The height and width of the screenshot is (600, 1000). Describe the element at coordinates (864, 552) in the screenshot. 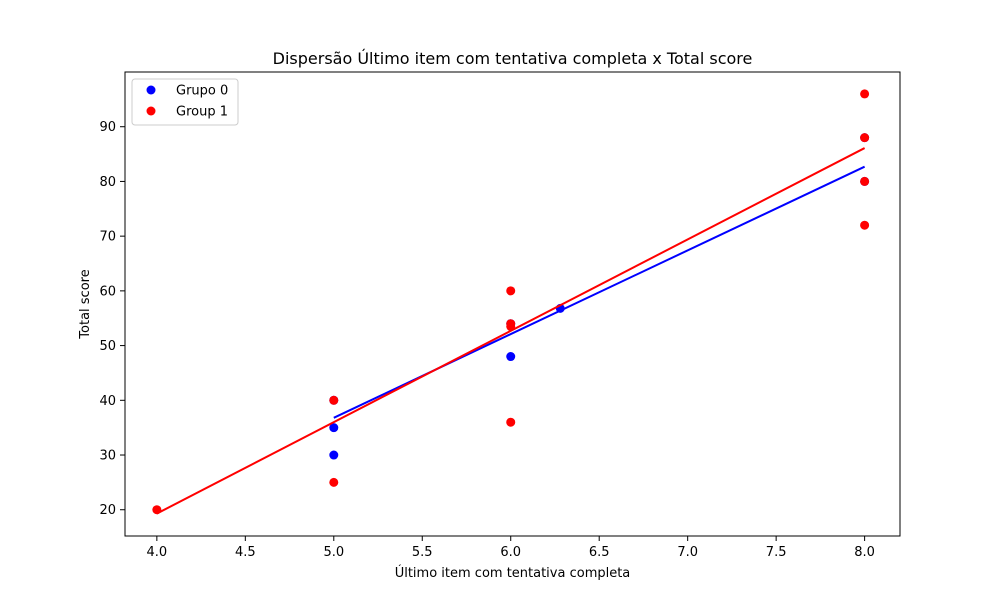

I see `x-tick-label: 8.0` at that location.